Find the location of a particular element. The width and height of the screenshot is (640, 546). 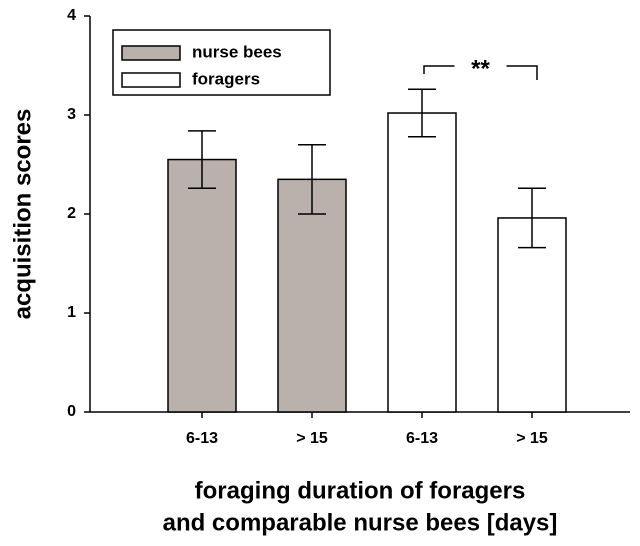

y-tick-label: 0 is located at coordinates (71, 411).